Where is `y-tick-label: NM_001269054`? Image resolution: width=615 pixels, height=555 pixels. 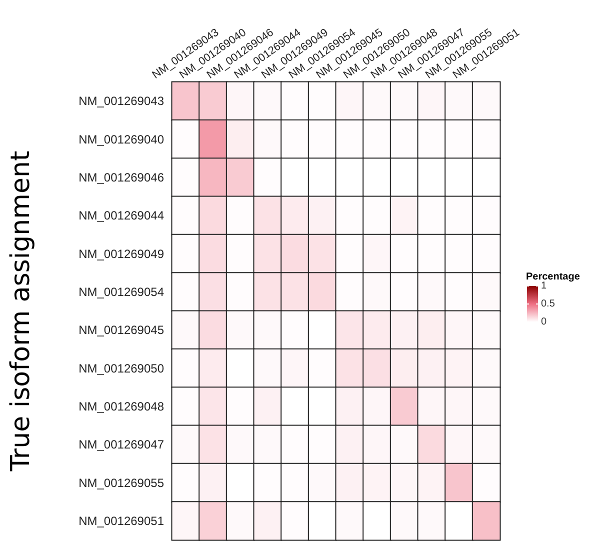
y-tick-label: NM_001269054 is located at coordinates (121, 291).